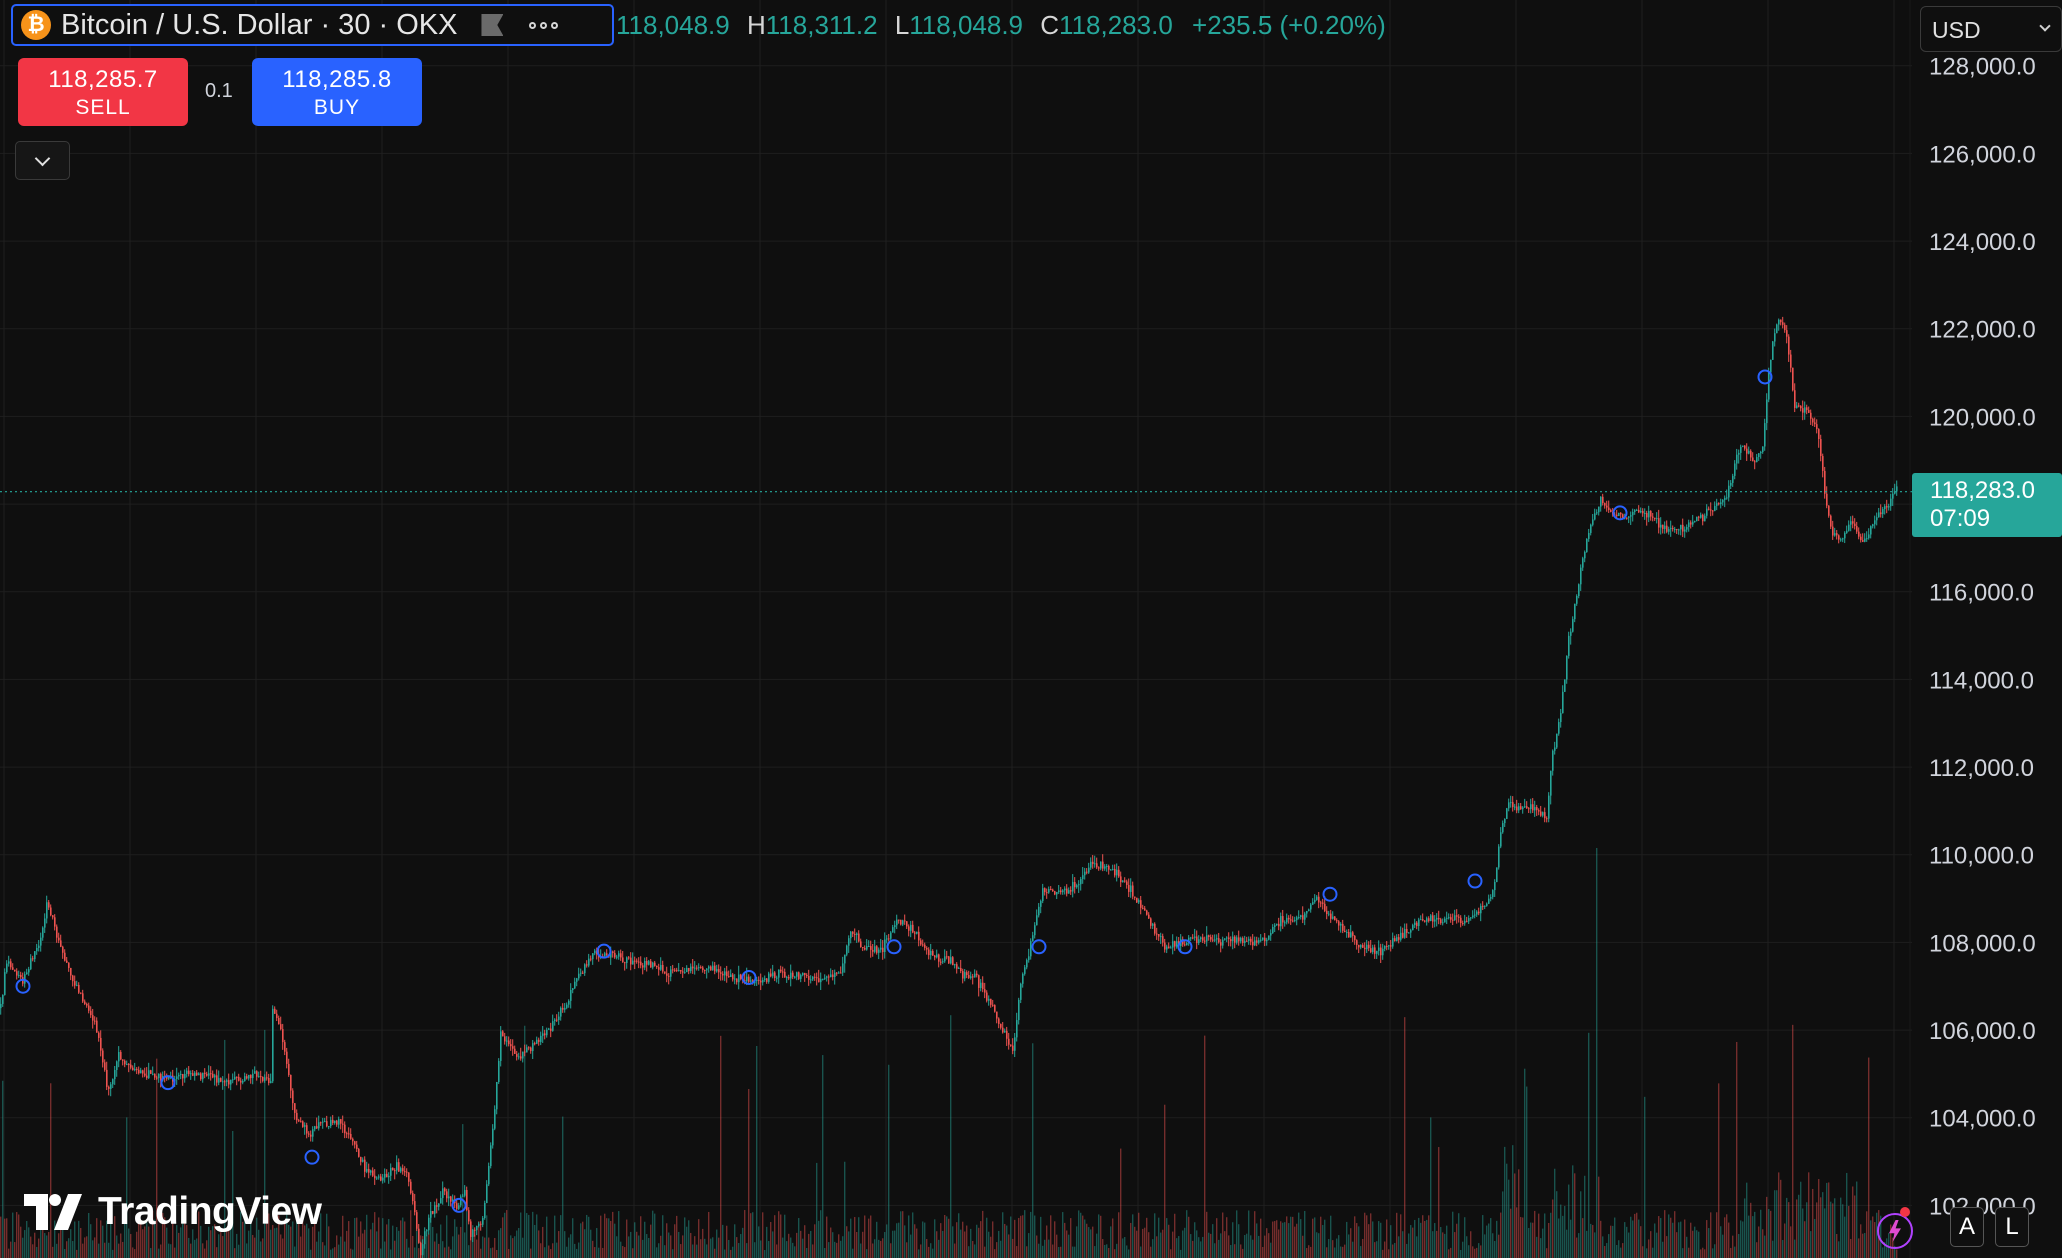 The image size is (2062, 1258). What do you see at coordinates (1982, 330) in the screenshot?
I see `y-axis-tick-label: 122,000.0` at bounding box center [1982, 330].